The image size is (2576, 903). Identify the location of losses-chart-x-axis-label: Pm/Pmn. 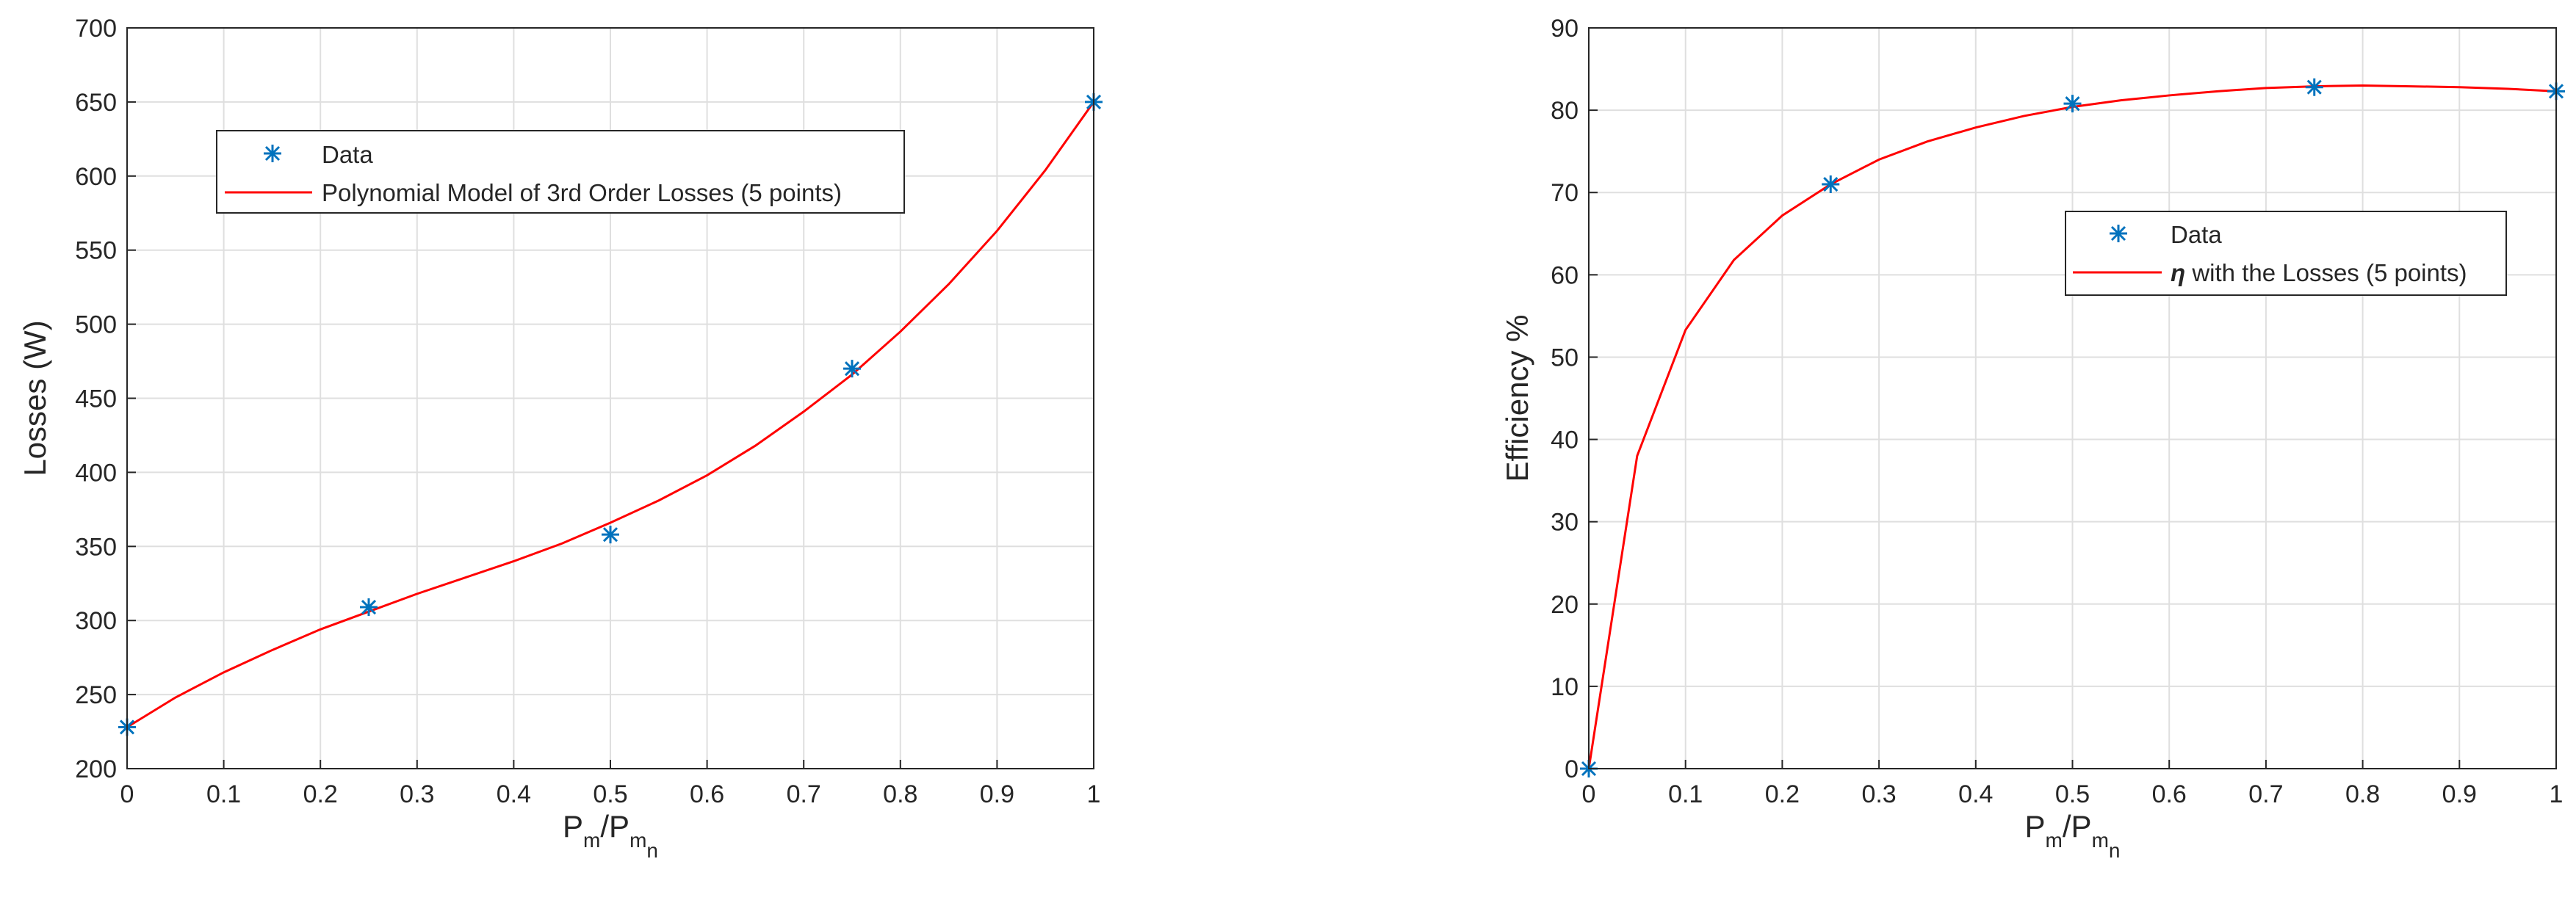
(611, 835).